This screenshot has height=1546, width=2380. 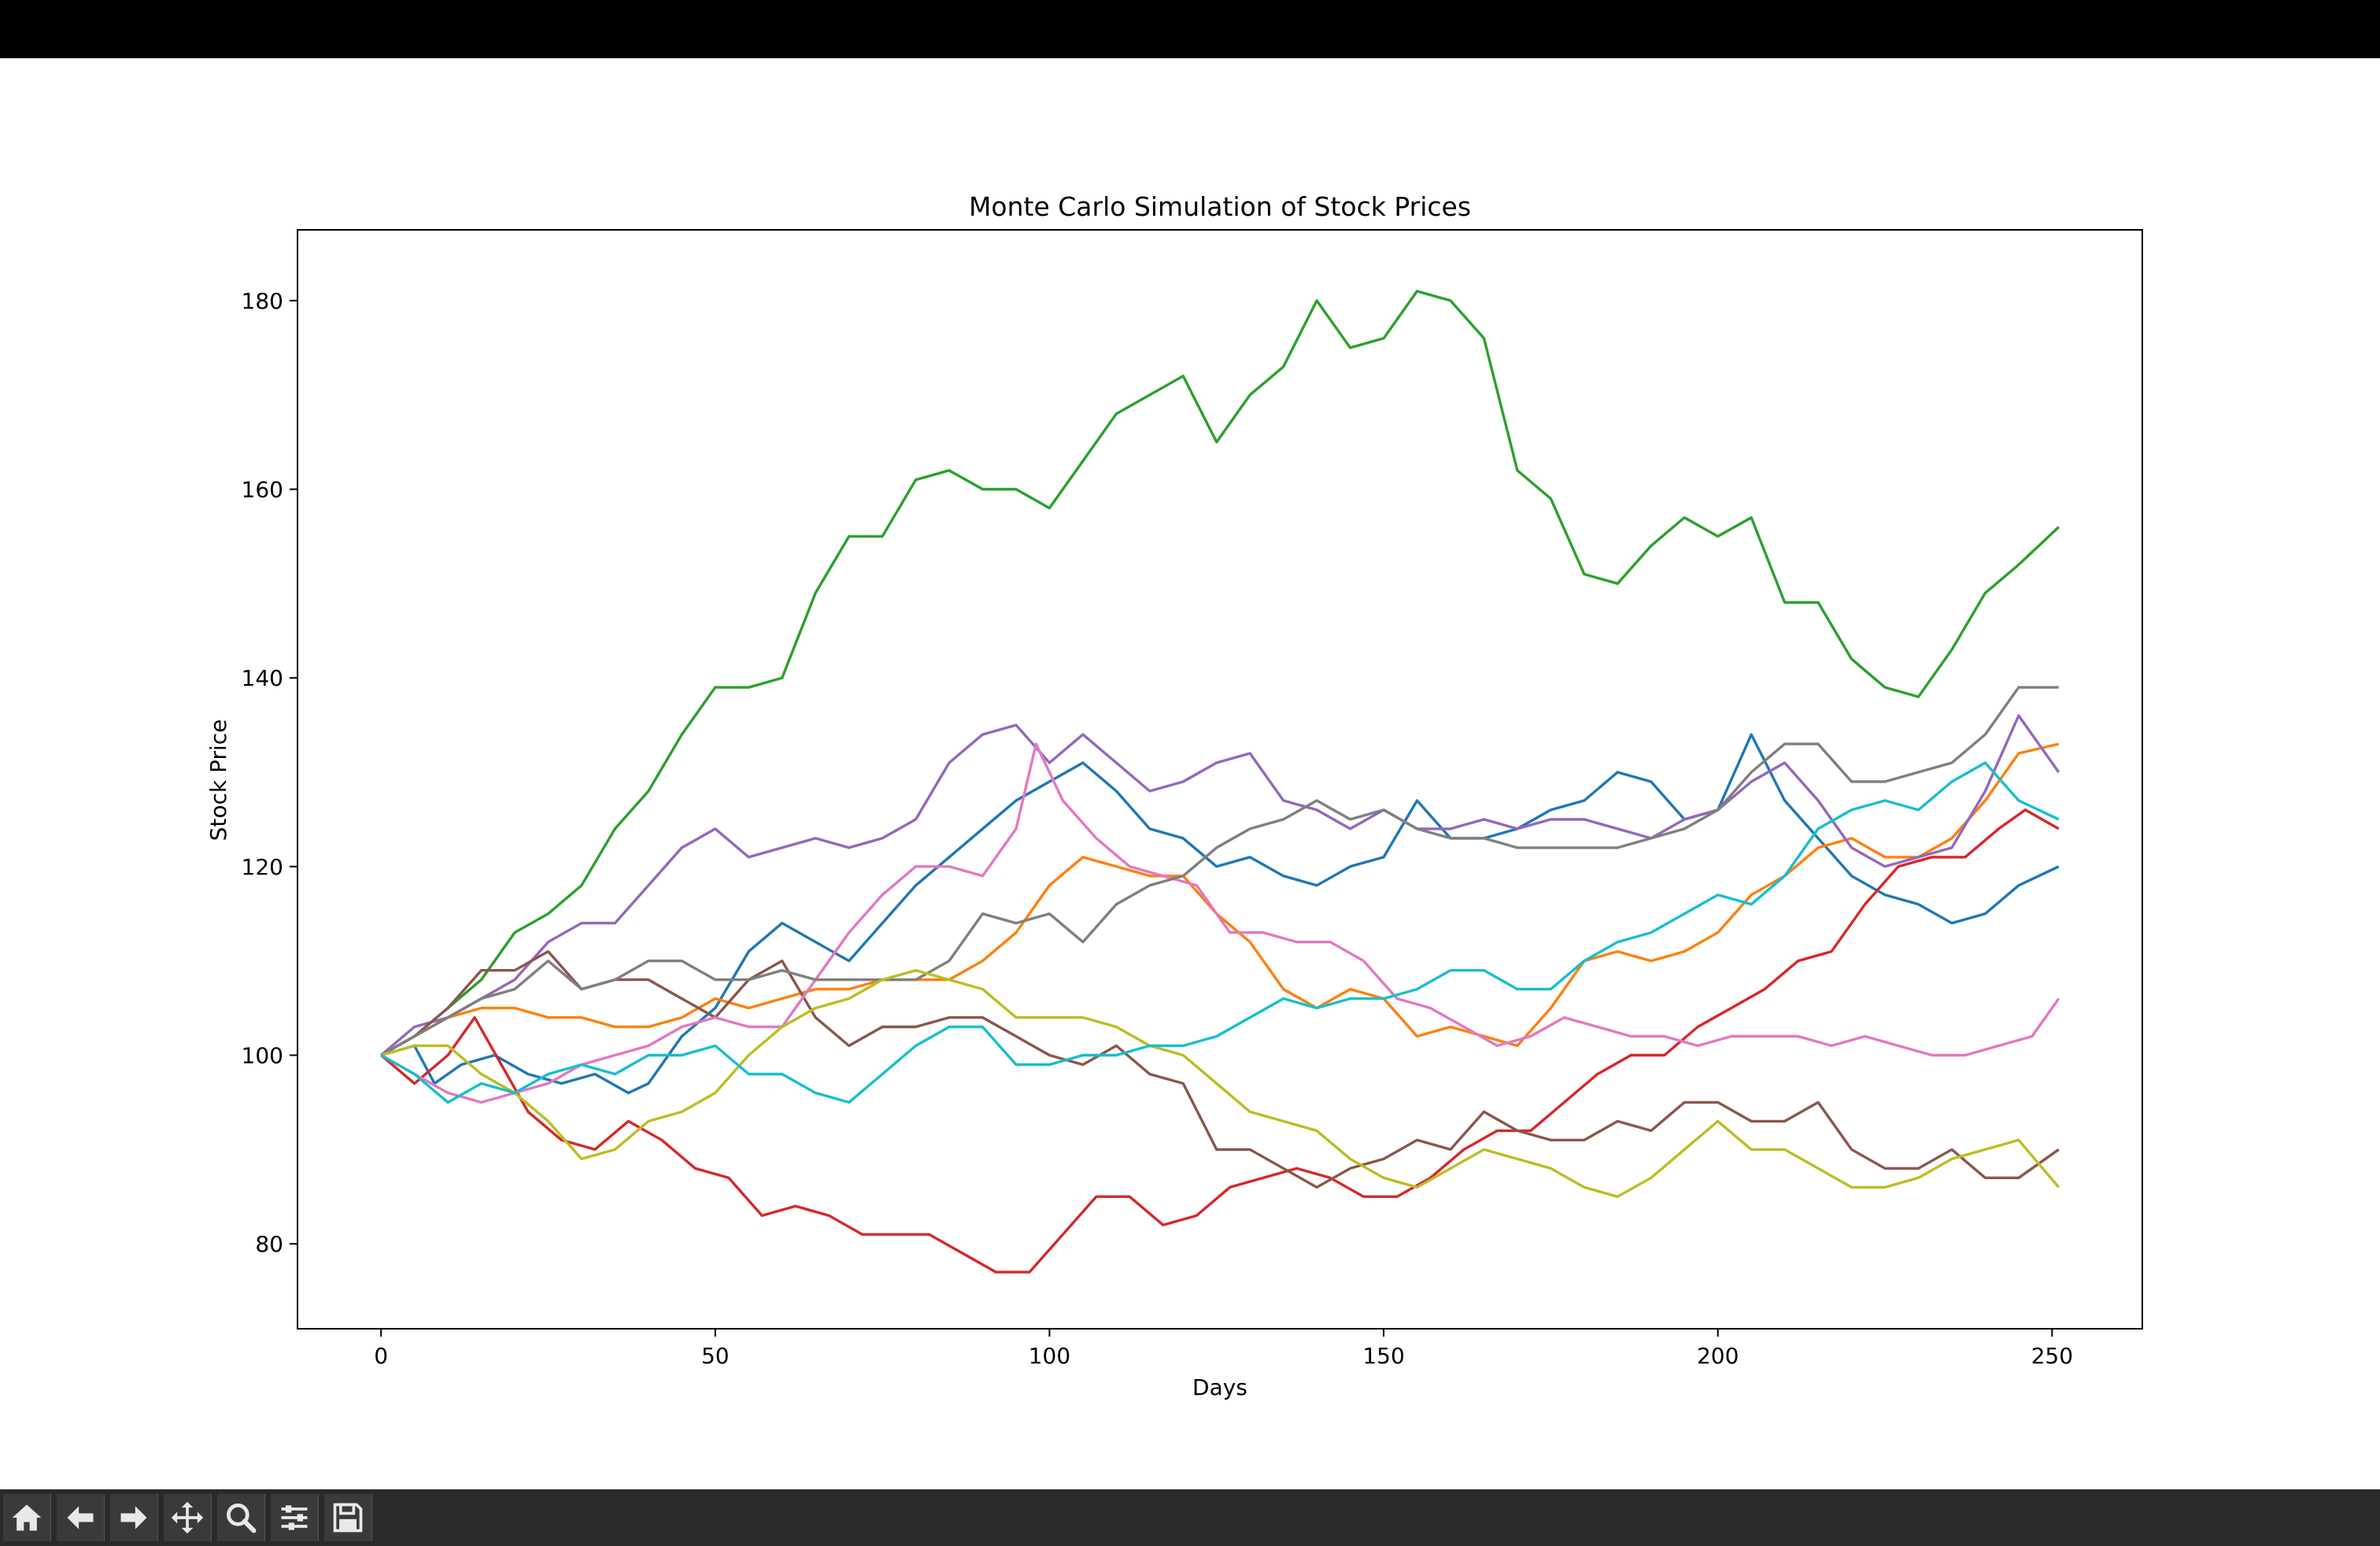 What do you see at coordinates (1049, 1356) in the screenshot?
I see `x-tick-label: 100` at bounding box center [1049, 1356].